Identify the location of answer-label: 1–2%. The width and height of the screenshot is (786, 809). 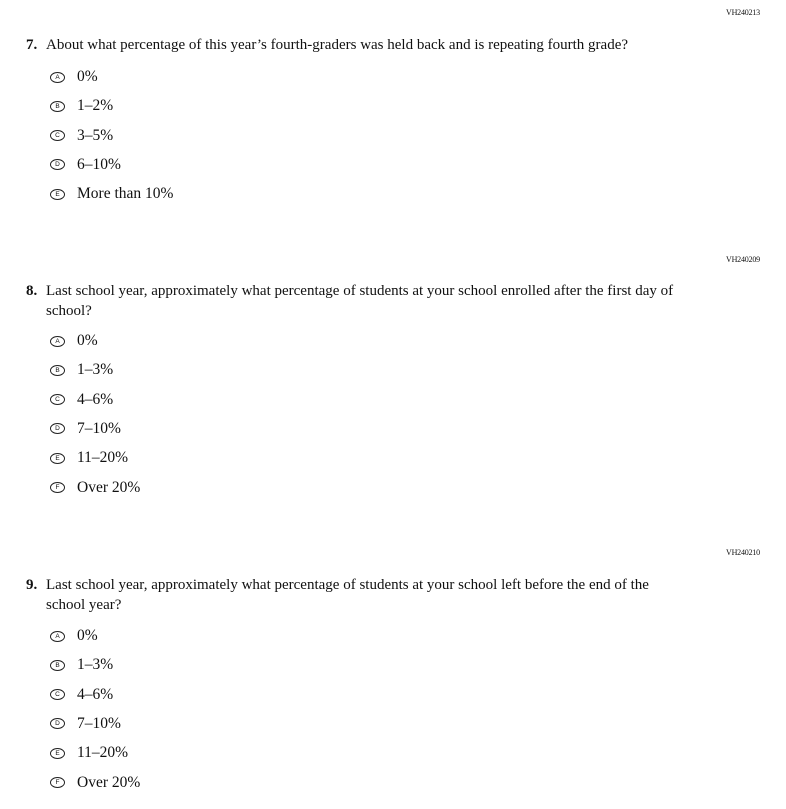
(95, 106).